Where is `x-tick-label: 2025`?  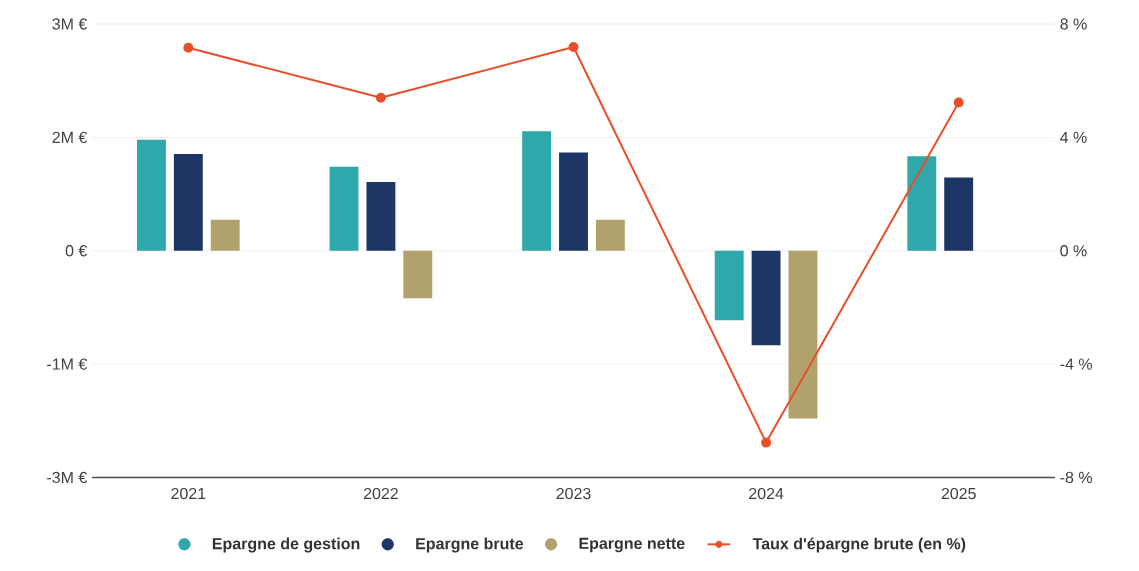
x-tick-label: 2025 is located at coordinates (958, 493).